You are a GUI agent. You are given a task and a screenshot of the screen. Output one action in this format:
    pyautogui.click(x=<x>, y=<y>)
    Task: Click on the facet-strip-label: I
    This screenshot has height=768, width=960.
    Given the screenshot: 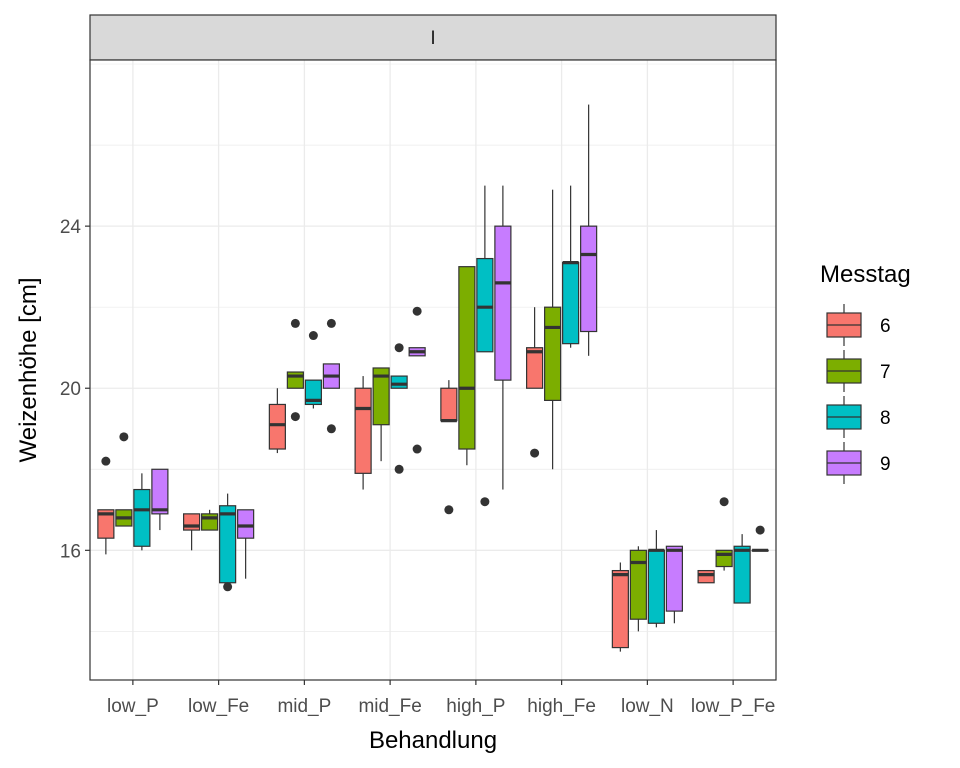 What is the action you would take?
    pyautogui.click(x=432, y=38)
    